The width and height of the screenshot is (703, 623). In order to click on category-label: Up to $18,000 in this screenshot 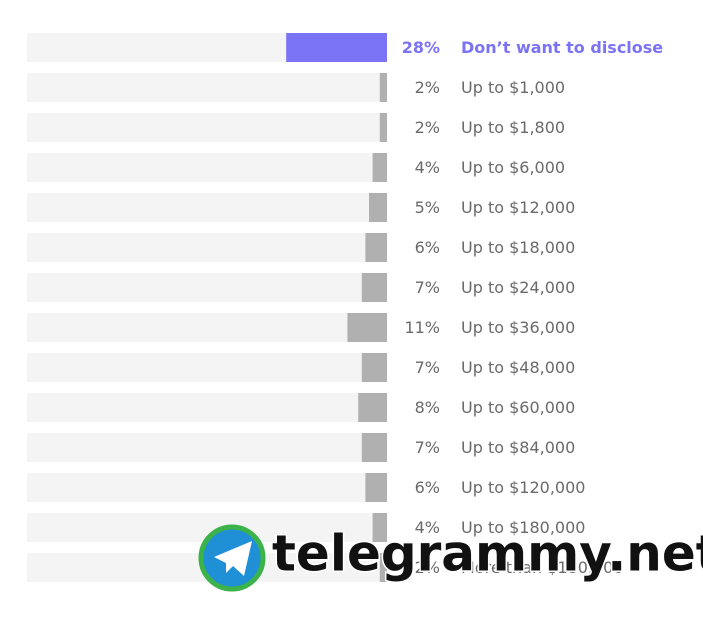, I will do `click(518, 247)`.